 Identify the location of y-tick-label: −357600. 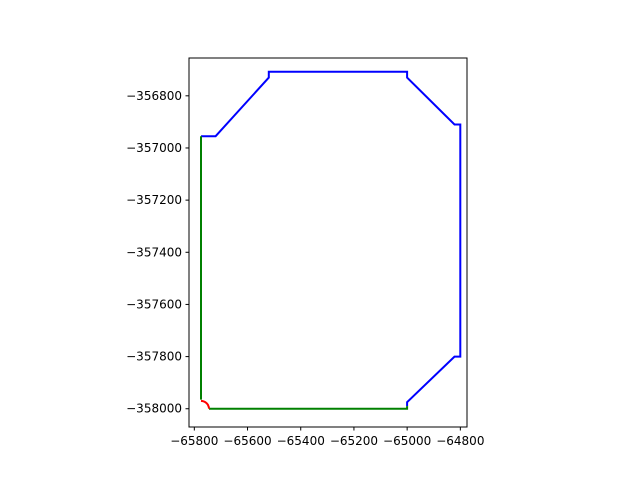
(154, 304).